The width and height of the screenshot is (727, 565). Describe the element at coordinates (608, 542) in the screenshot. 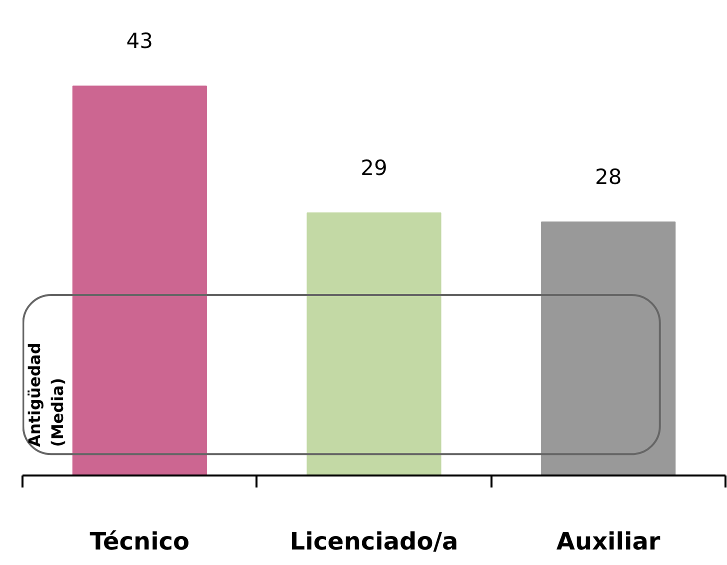

I see `x-tick-label: Auxiliar` at that location.